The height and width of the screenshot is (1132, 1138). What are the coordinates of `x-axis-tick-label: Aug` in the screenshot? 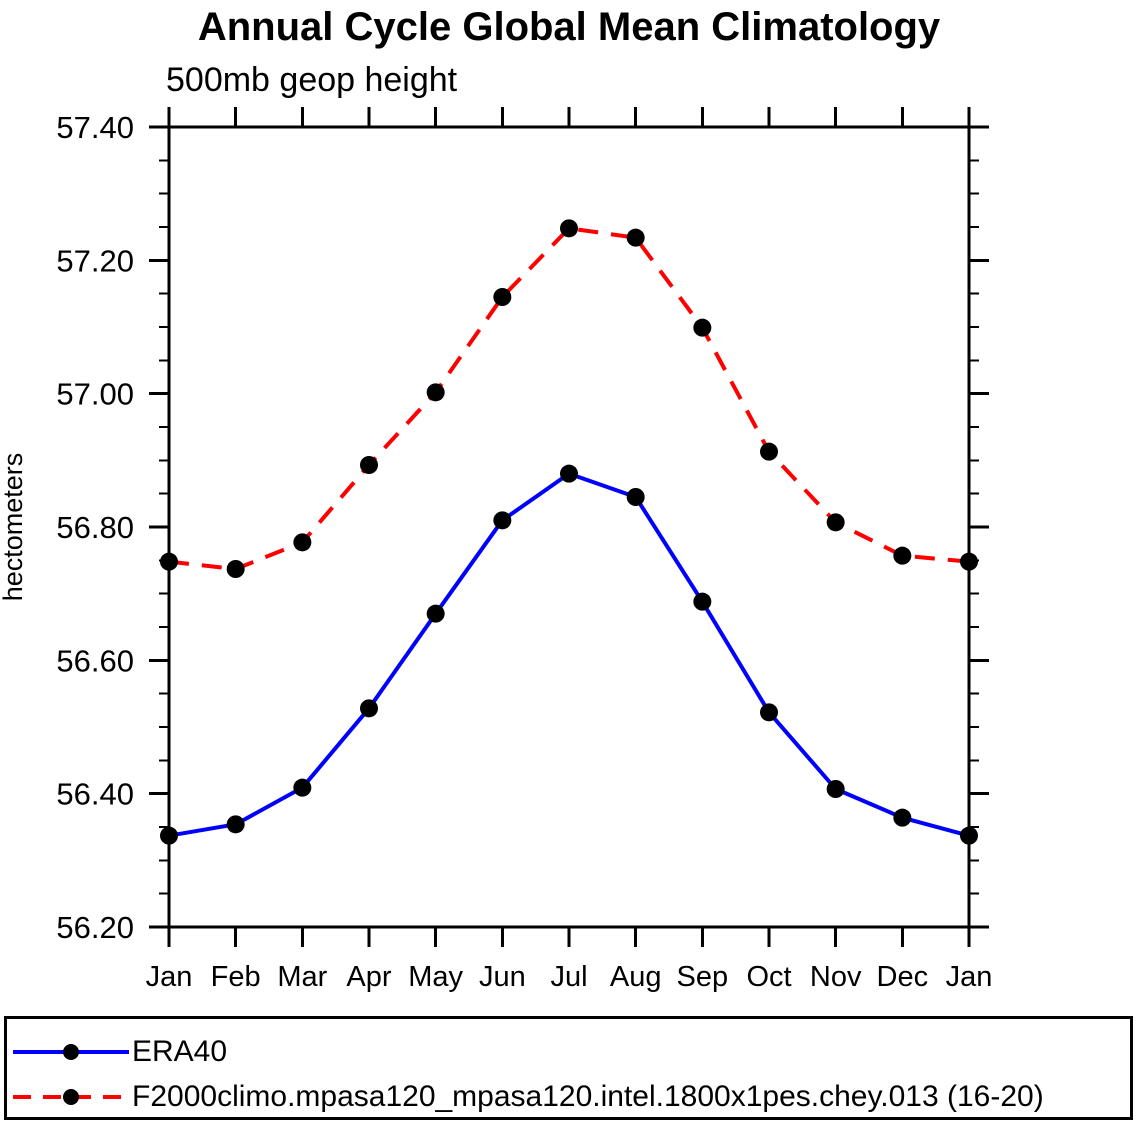 It's located at (636, 977).